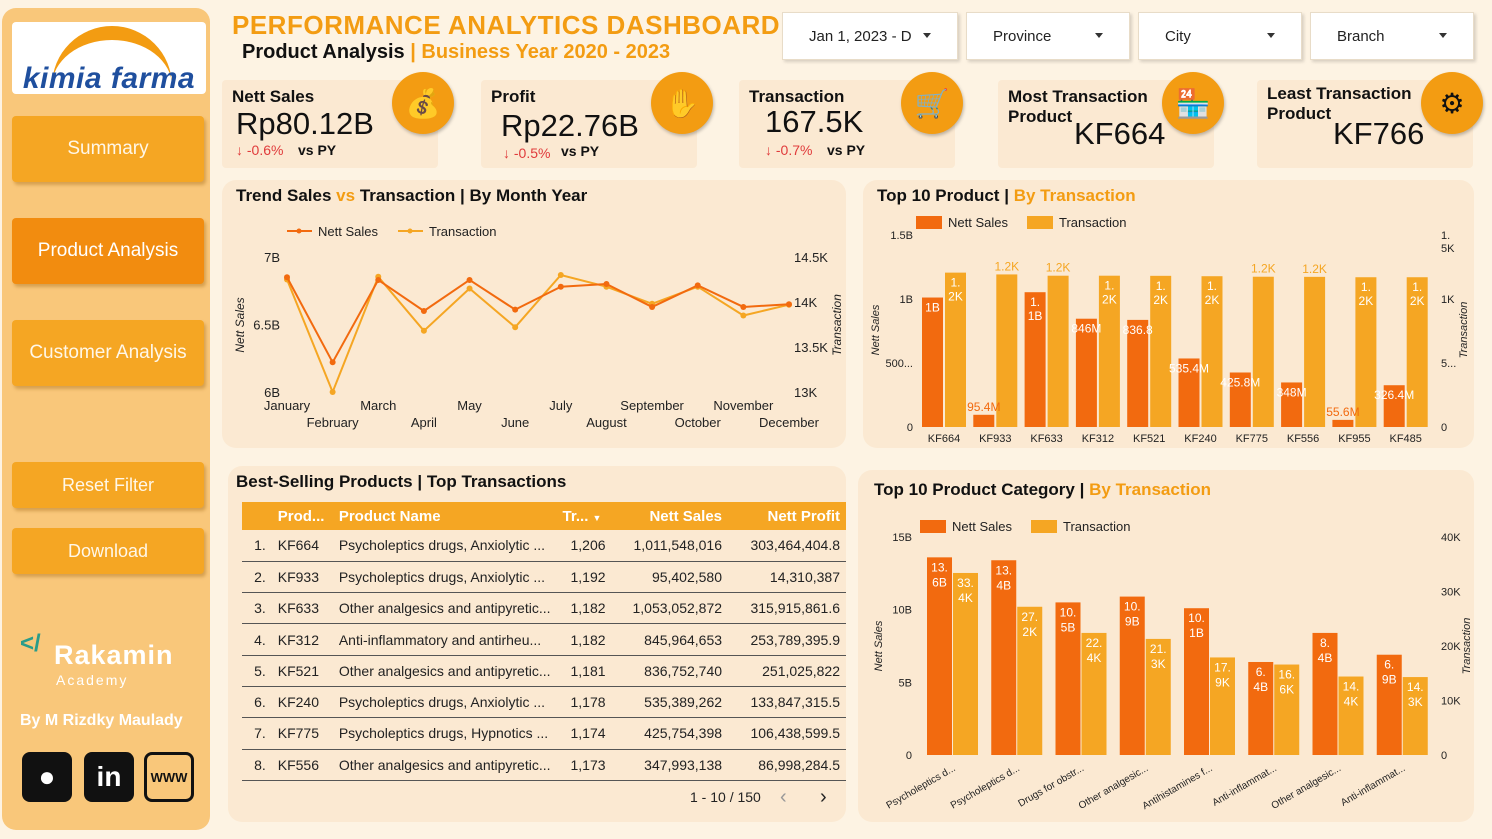 Image resolution: width=1492 pixels, height=839 pixels. Describe the element at coordinates (1339, 103) in the screenshot. I see `kpi-label: Least Transaction Product` at that location.